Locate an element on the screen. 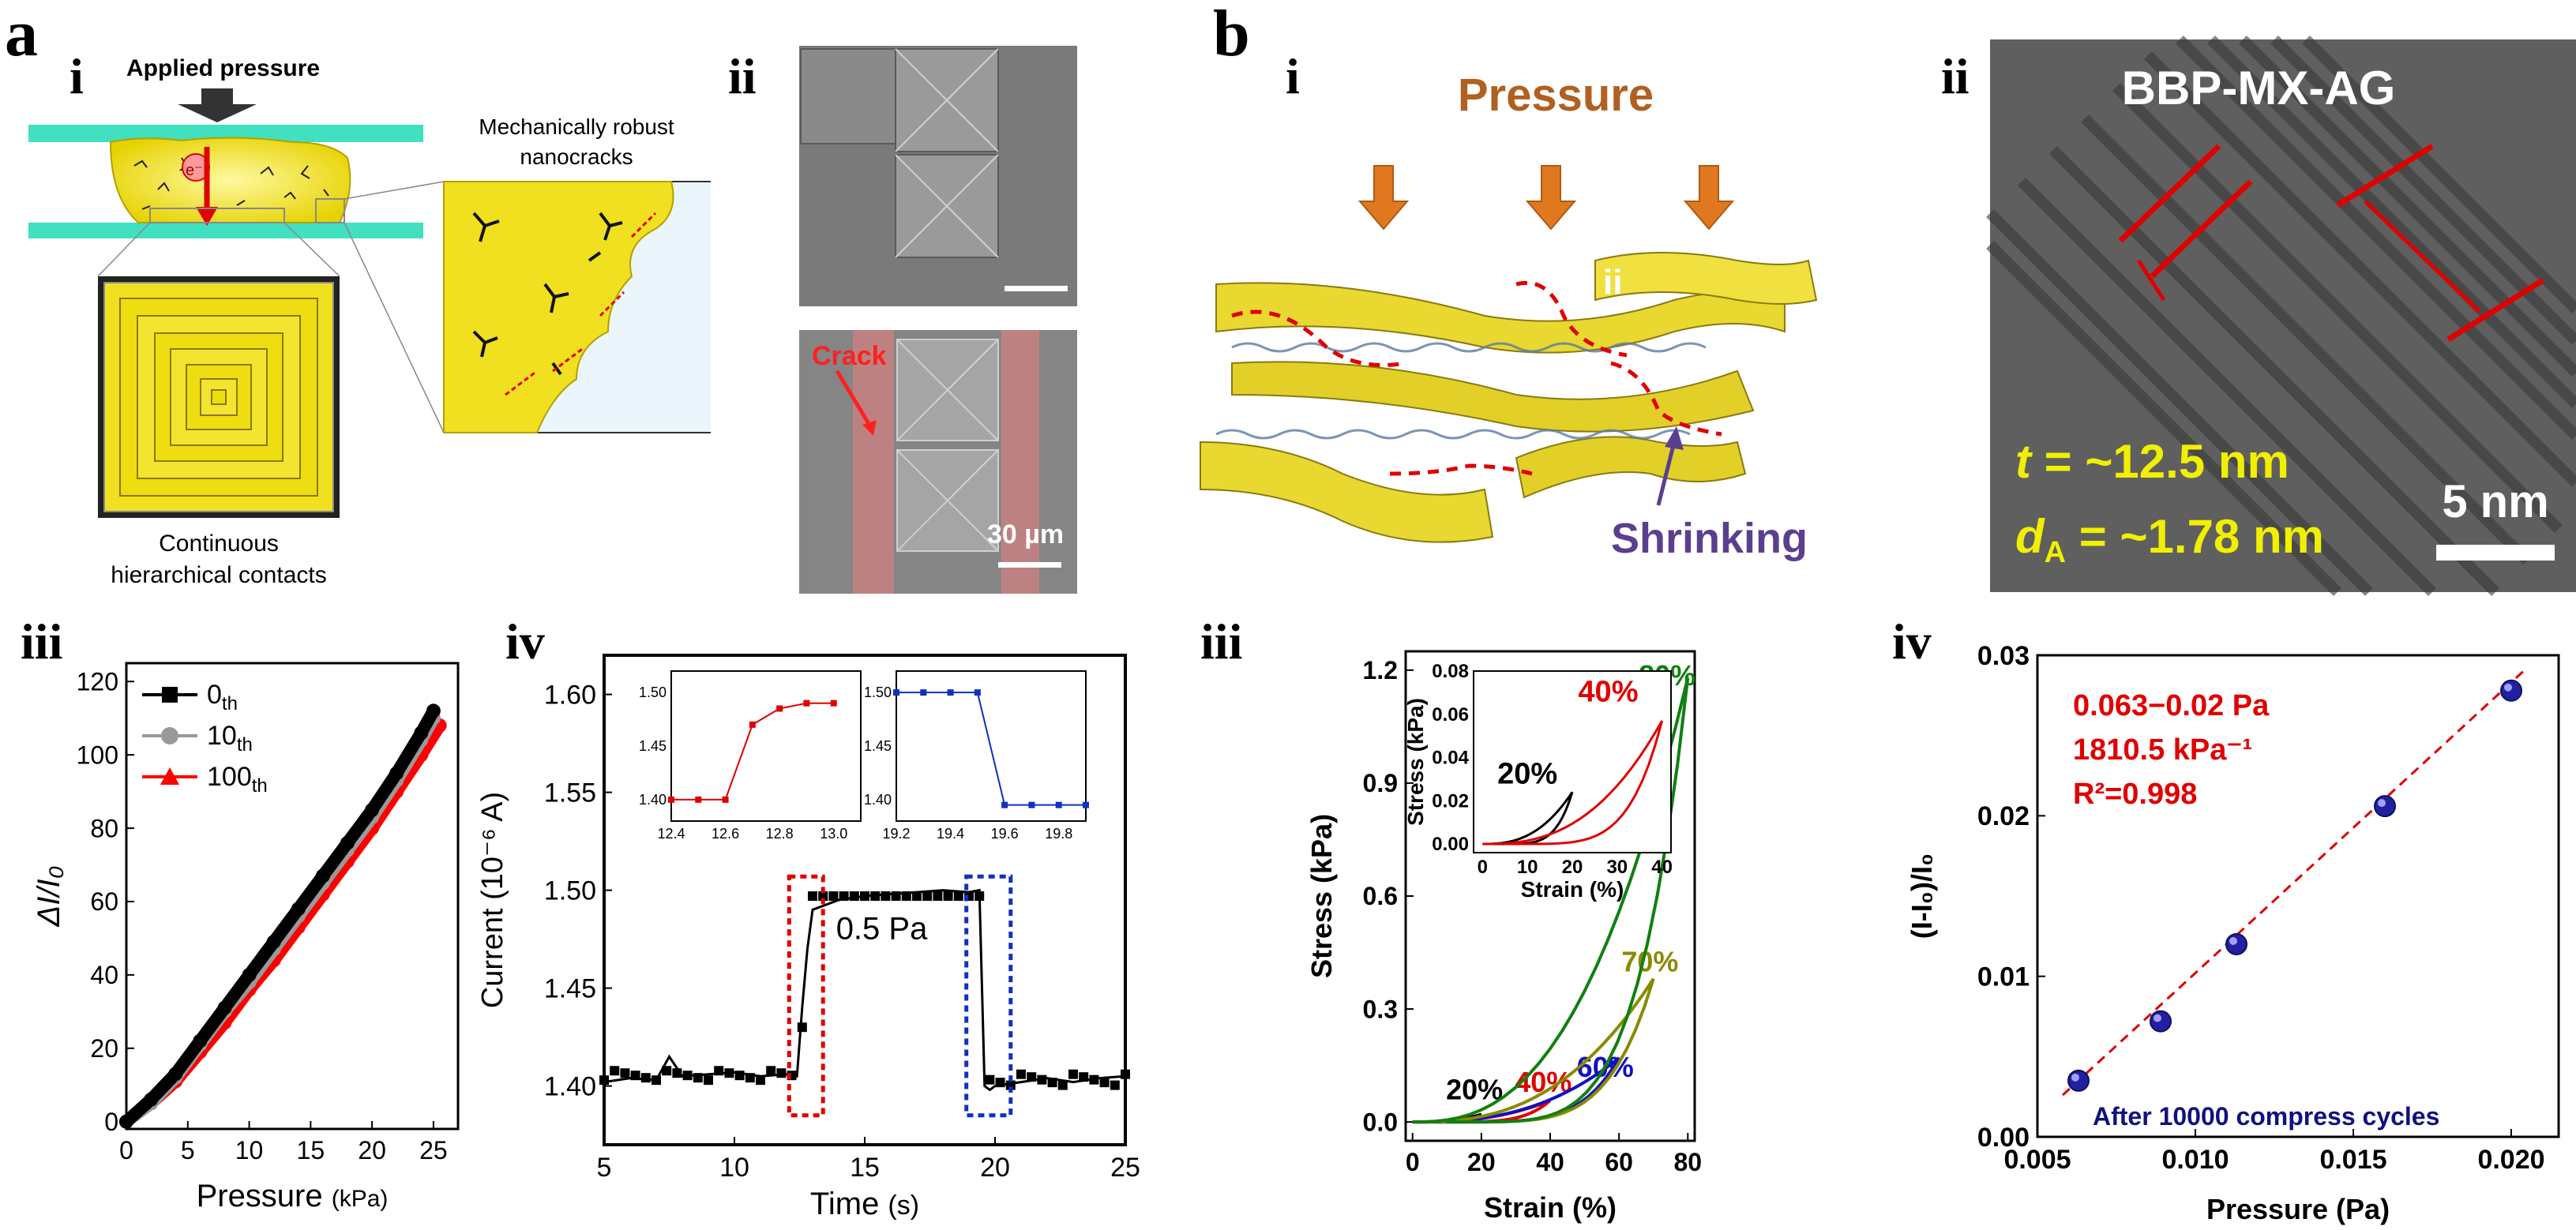  y-tick-label: 0.6 is located at coordinates (1380, 896).